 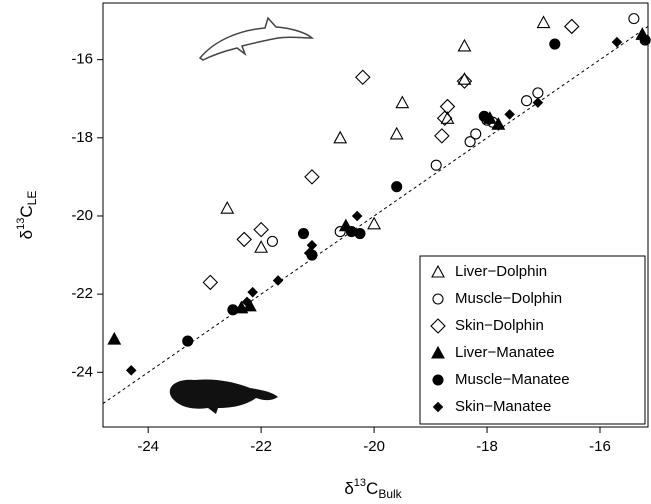 I want to click on legend-label: Muscle−Dolphin, so click(x=508, y=298).